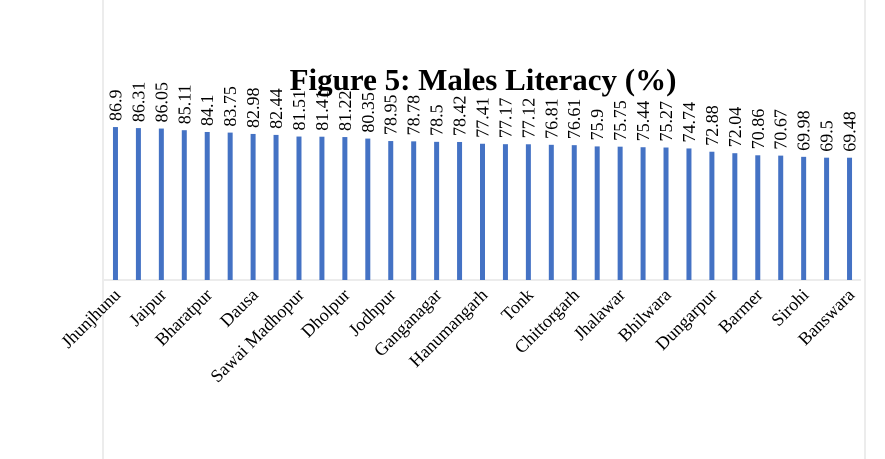  Describe the element at coordinates (528, 118) in the screenshot. I see `data-label: 77.12` at that location.